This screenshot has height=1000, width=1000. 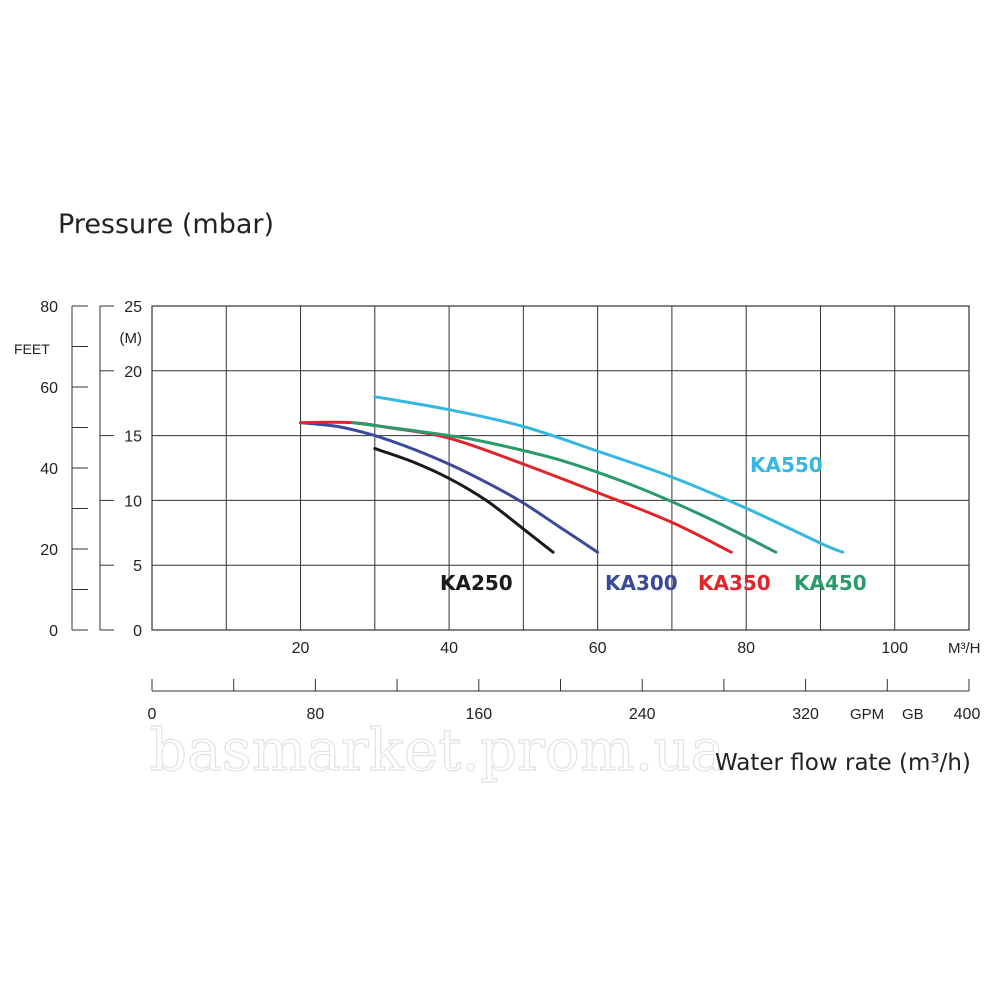 I want to click on watermark-text: basmarket.prom.ua, so click(x=437, y=750).